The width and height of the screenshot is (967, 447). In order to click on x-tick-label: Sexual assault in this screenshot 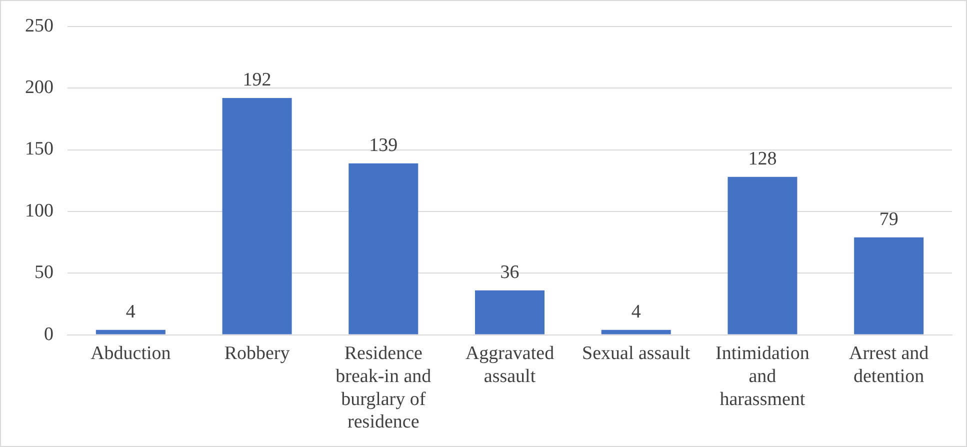, I will do `click(636, 353)`.